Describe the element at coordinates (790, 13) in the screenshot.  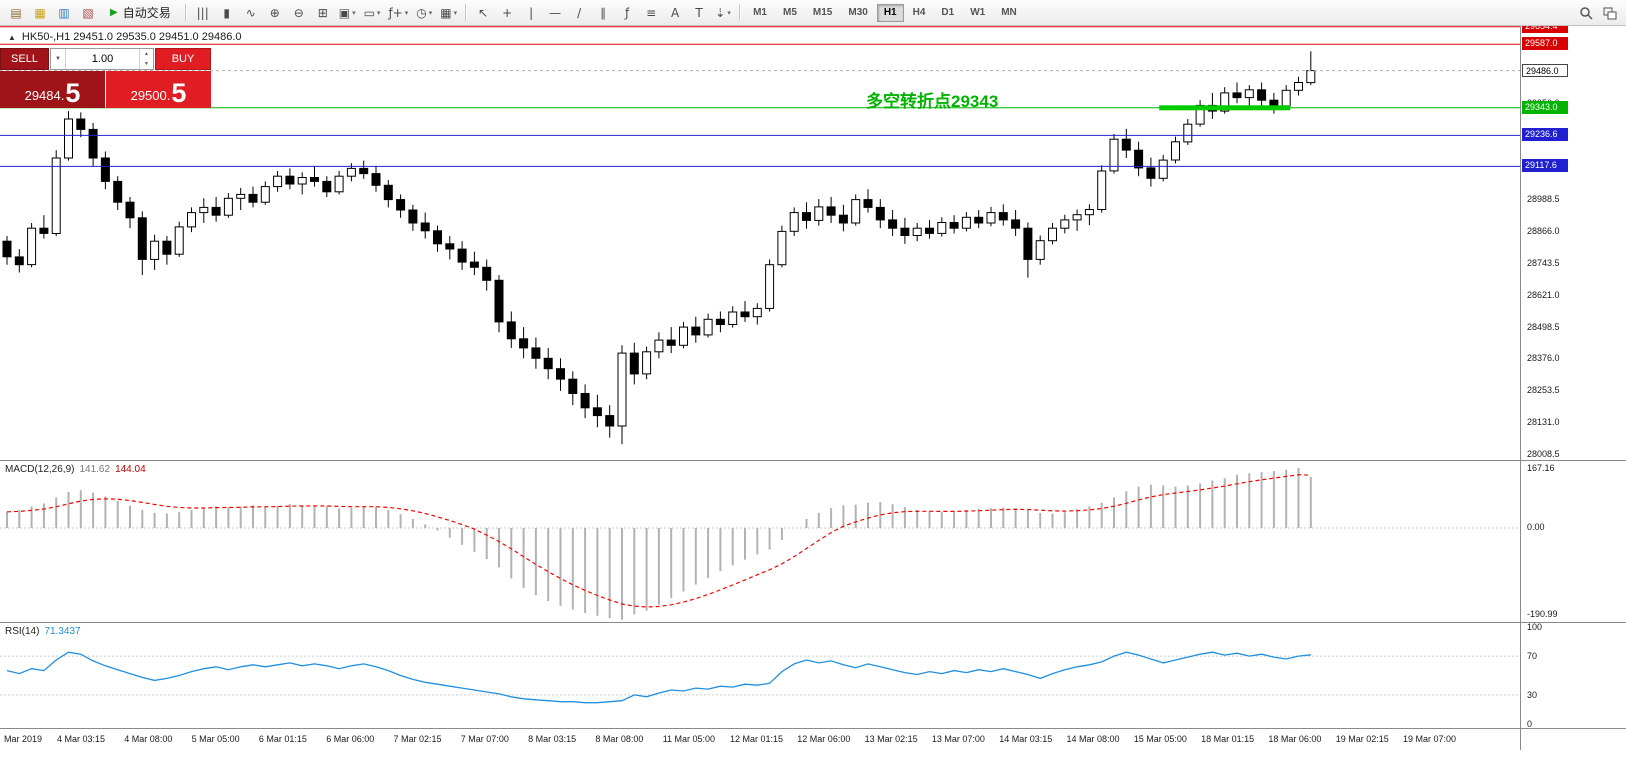
I see `timeframe-m5-button: M5` at that location.